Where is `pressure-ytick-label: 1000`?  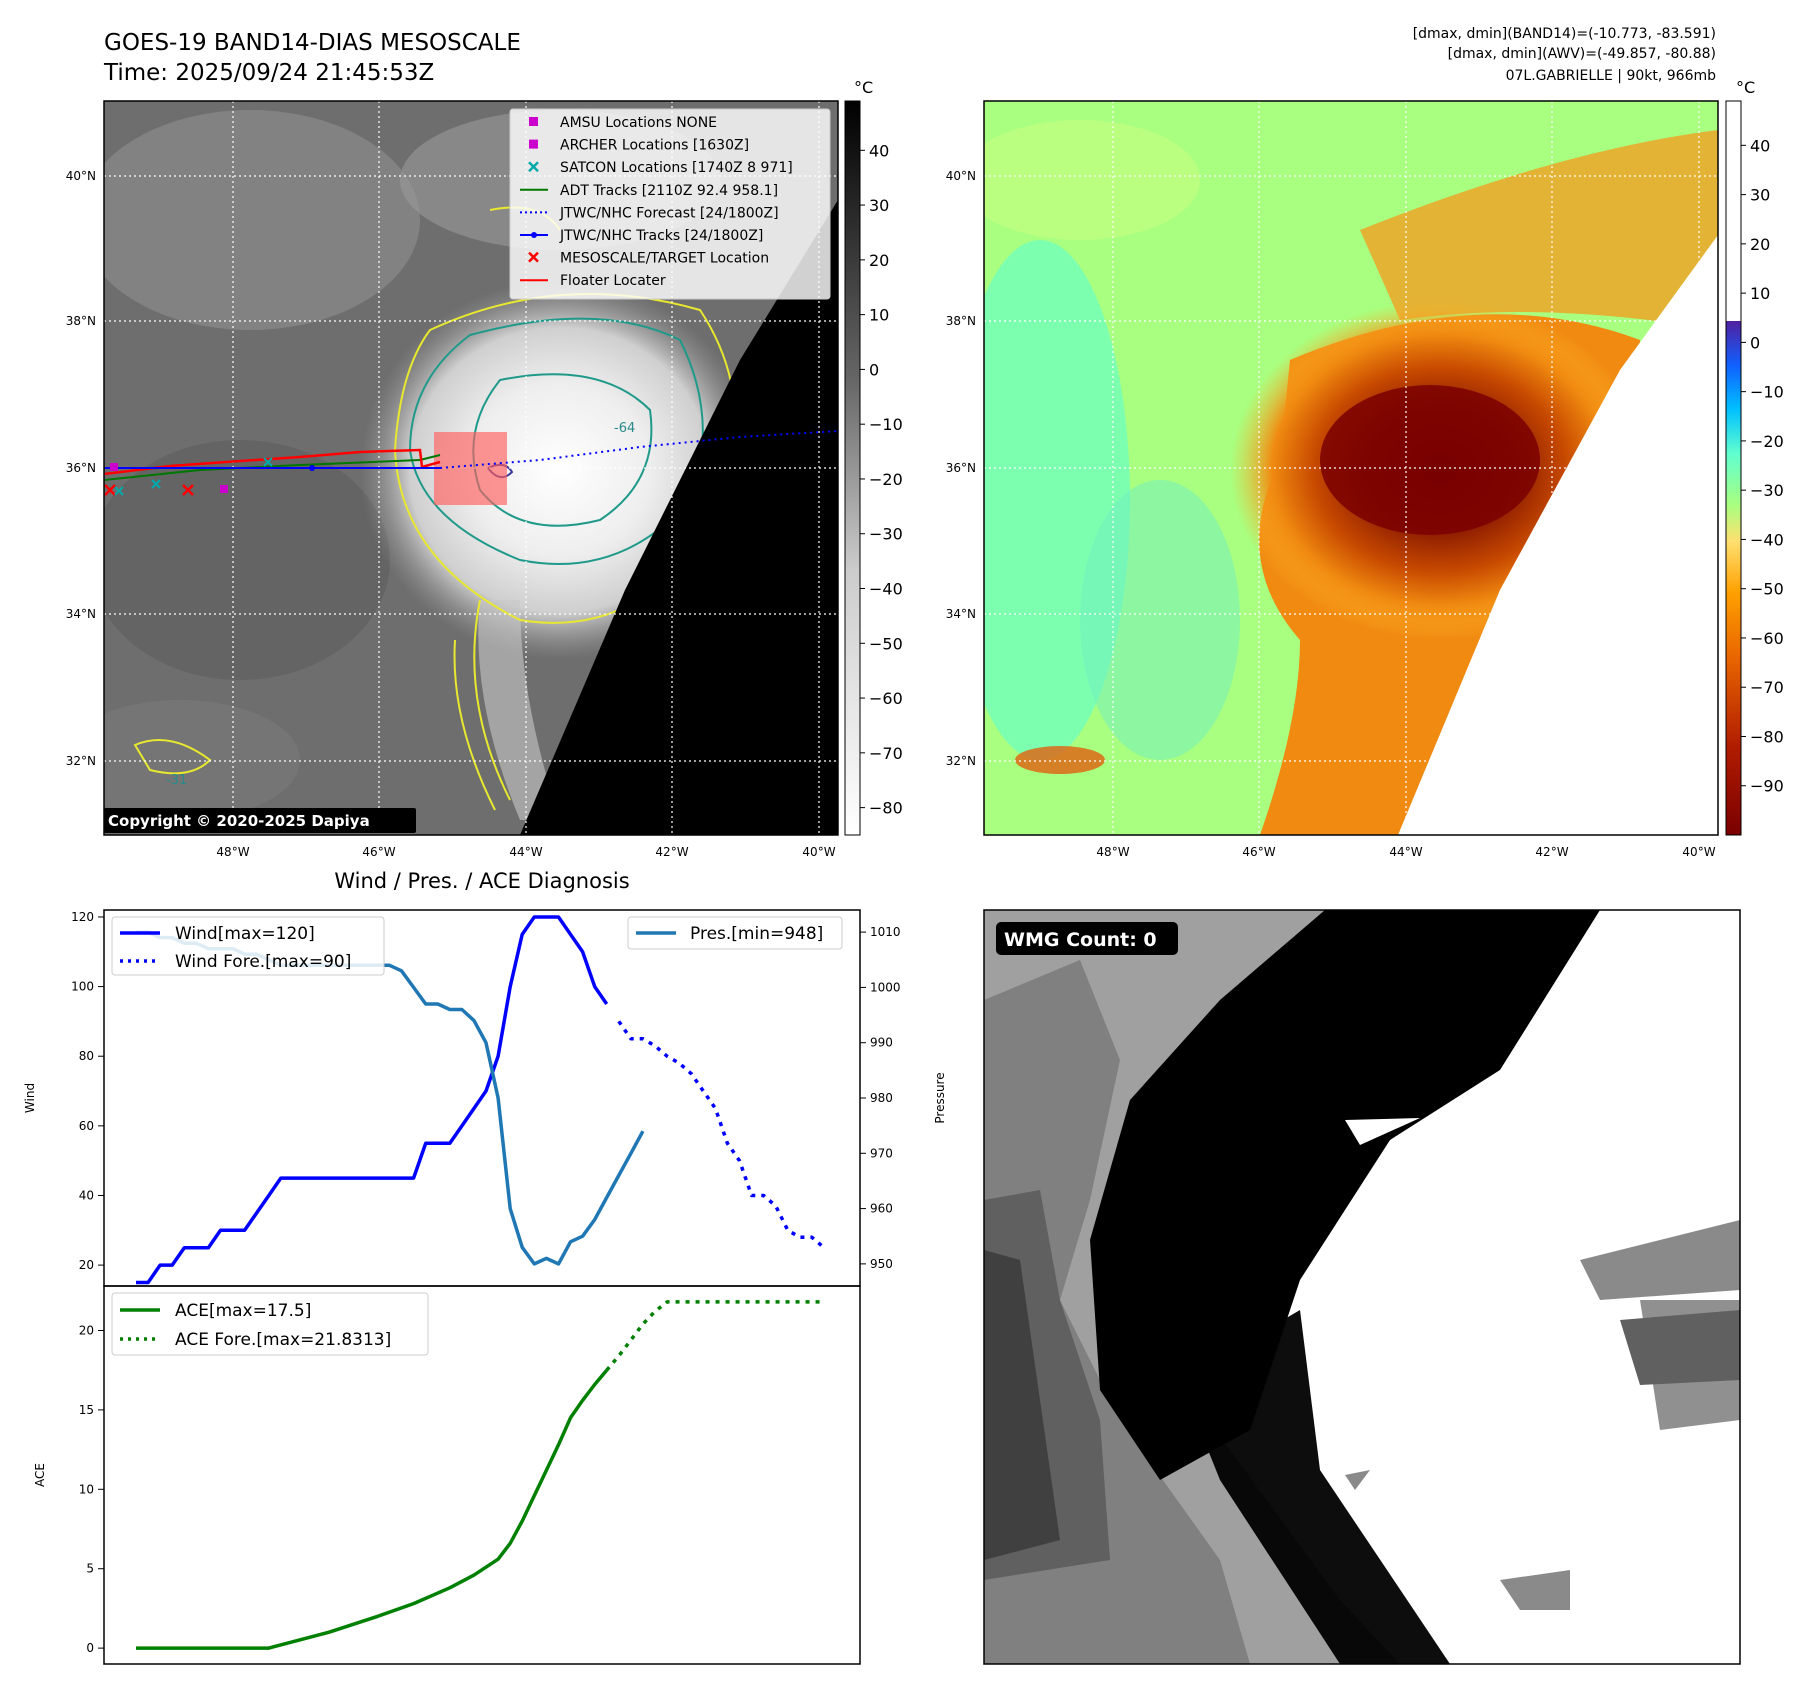
pressure-ytick-label: 1000 is located at coordinates (885, 987).